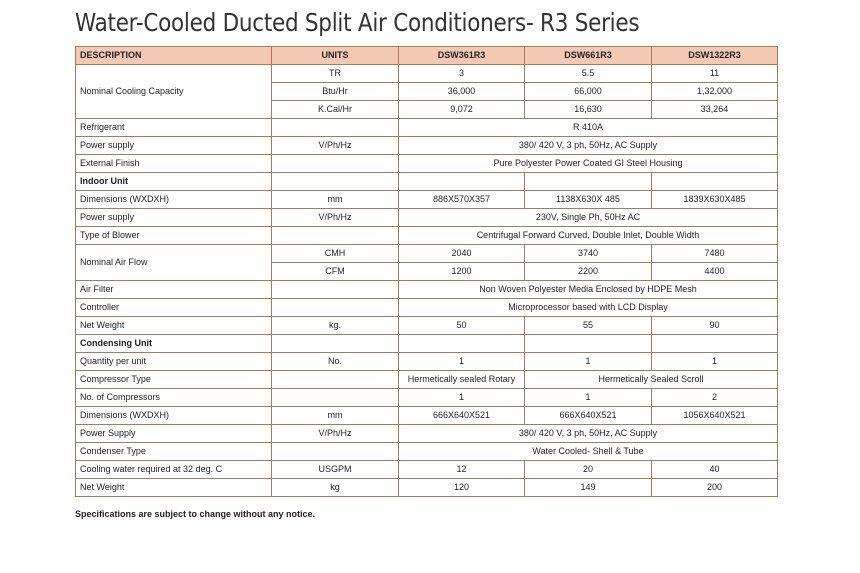 This screenshot has height=573, width=860. I want to click on row-label: External Finish, so click(173, 163).